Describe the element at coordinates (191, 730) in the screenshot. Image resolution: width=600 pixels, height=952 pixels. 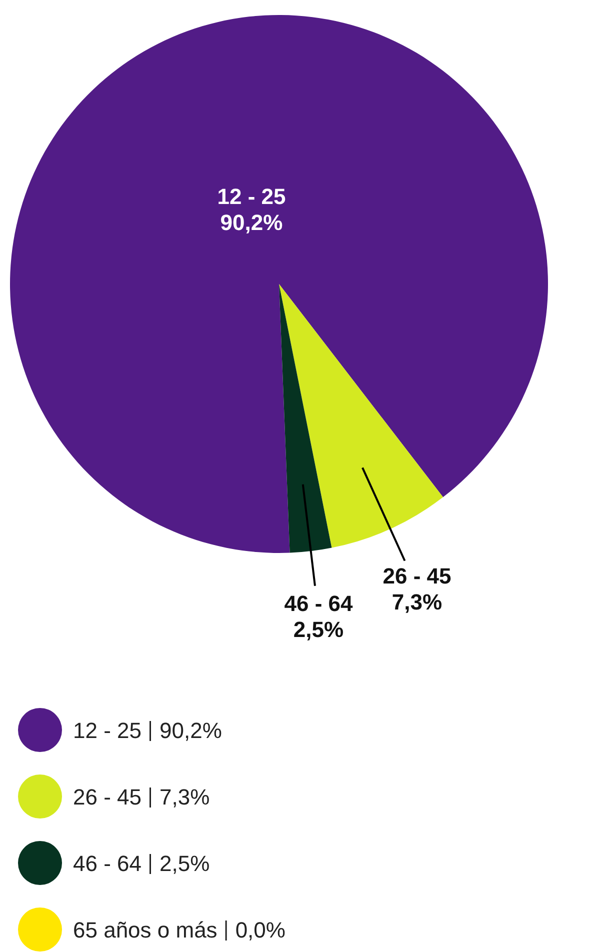
I see `text: 90,2%` at that location.